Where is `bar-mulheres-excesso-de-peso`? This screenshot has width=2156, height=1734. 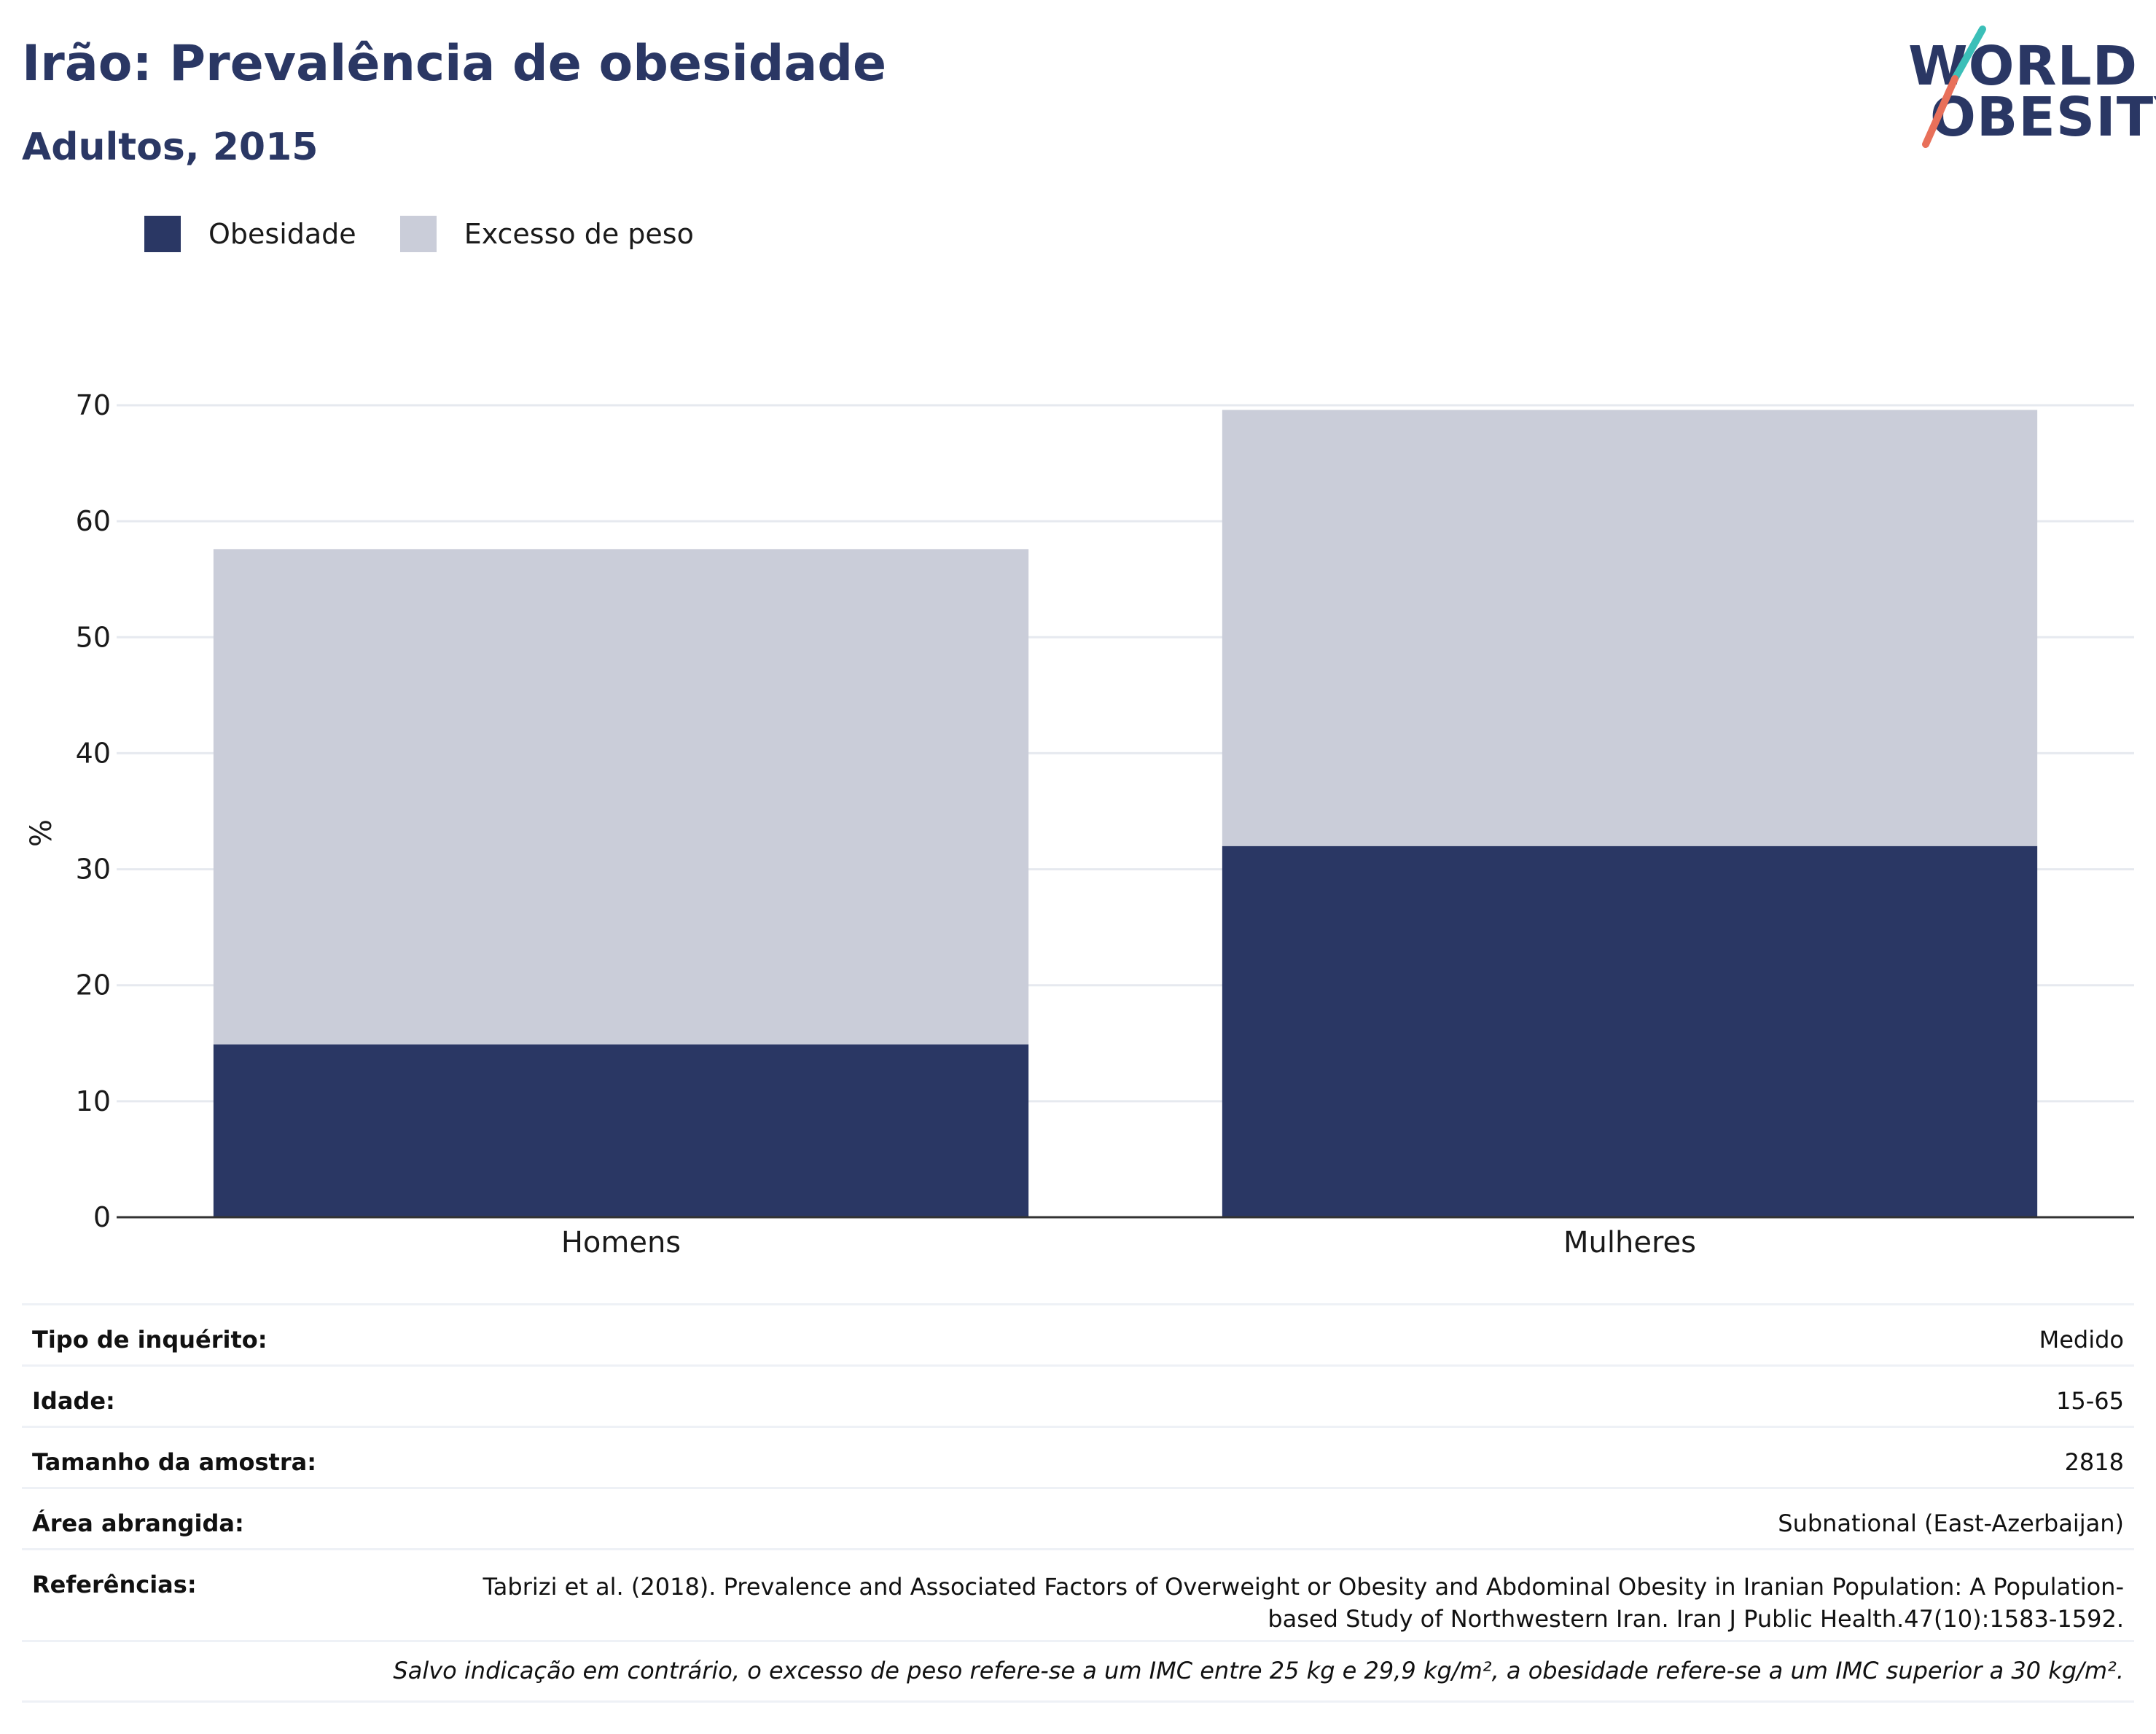
bar-mulheres-excesso-de-peso is located at coordinates (1630, 628).